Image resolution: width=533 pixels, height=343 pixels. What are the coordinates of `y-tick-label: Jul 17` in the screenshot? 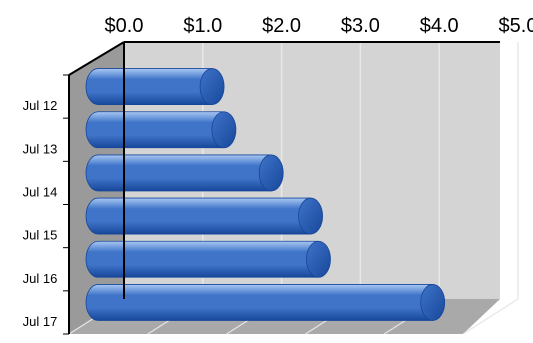 It's located at (40, 321).